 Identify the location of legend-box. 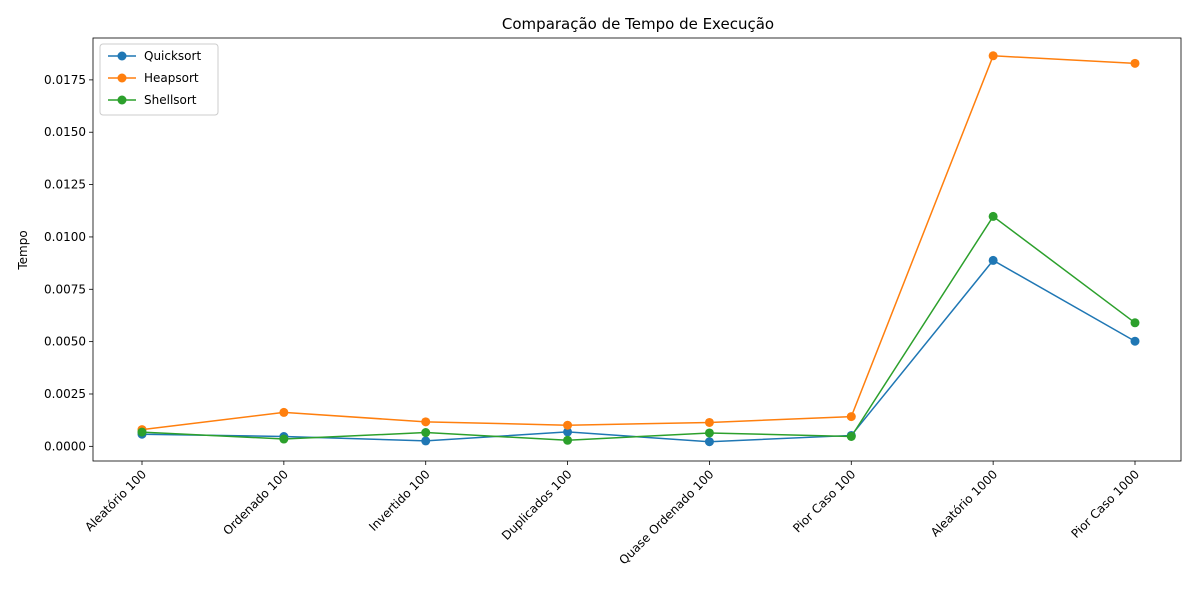
(159, 79).